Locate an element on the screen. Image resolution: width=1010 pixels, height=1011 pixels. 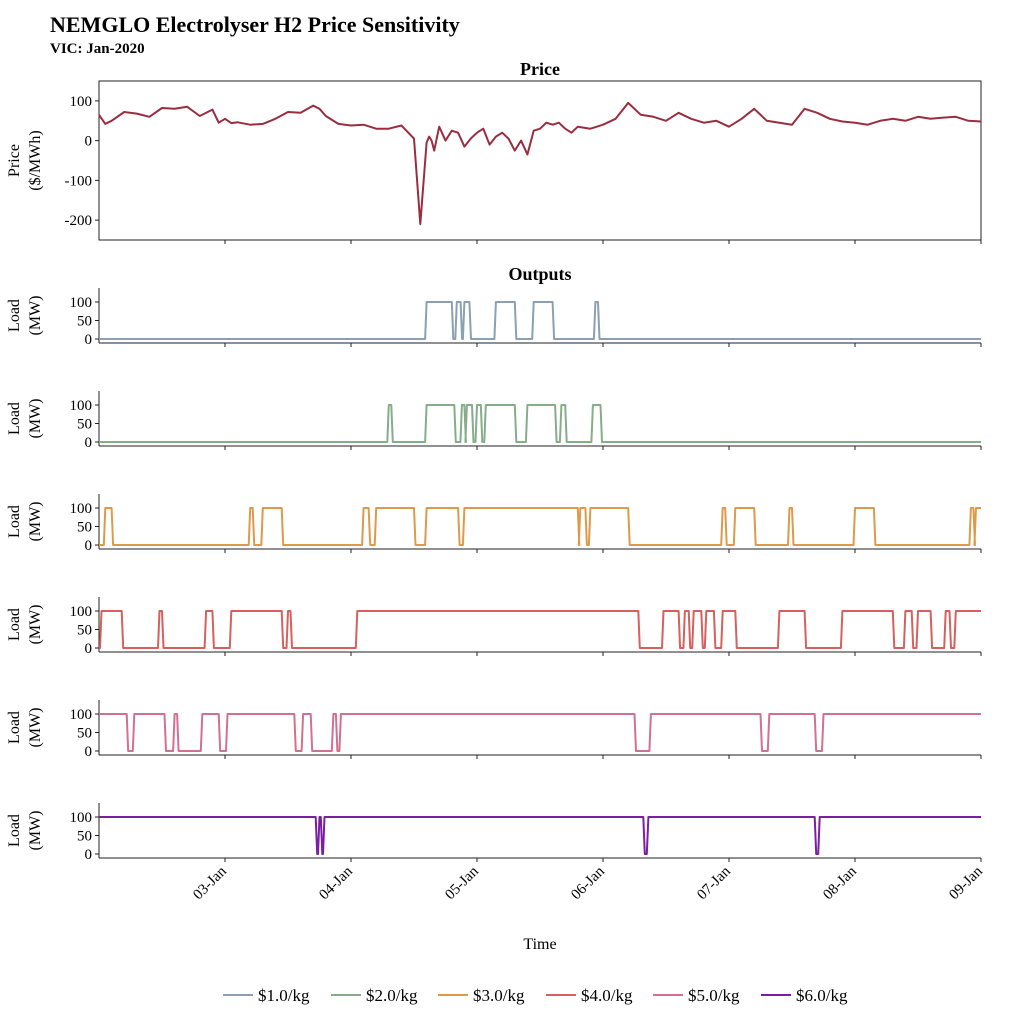
load-panel-2: 100 50 0 Load (MW) is located at coordinates (494, 421).